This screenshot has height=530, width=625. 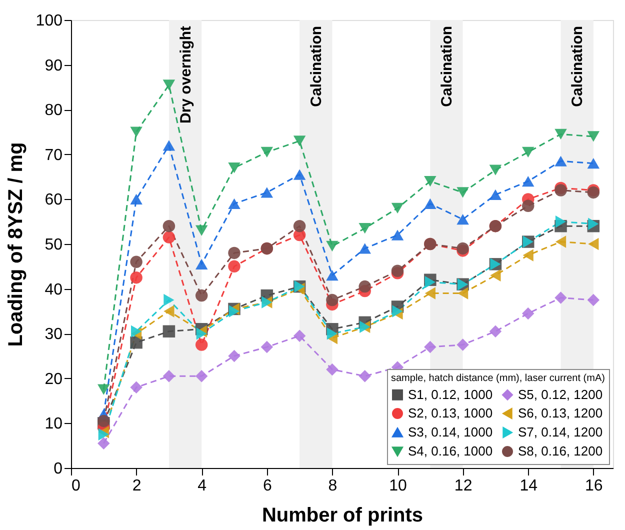 I want to click on x-tick-label: 0, so click(x=76, y=486).